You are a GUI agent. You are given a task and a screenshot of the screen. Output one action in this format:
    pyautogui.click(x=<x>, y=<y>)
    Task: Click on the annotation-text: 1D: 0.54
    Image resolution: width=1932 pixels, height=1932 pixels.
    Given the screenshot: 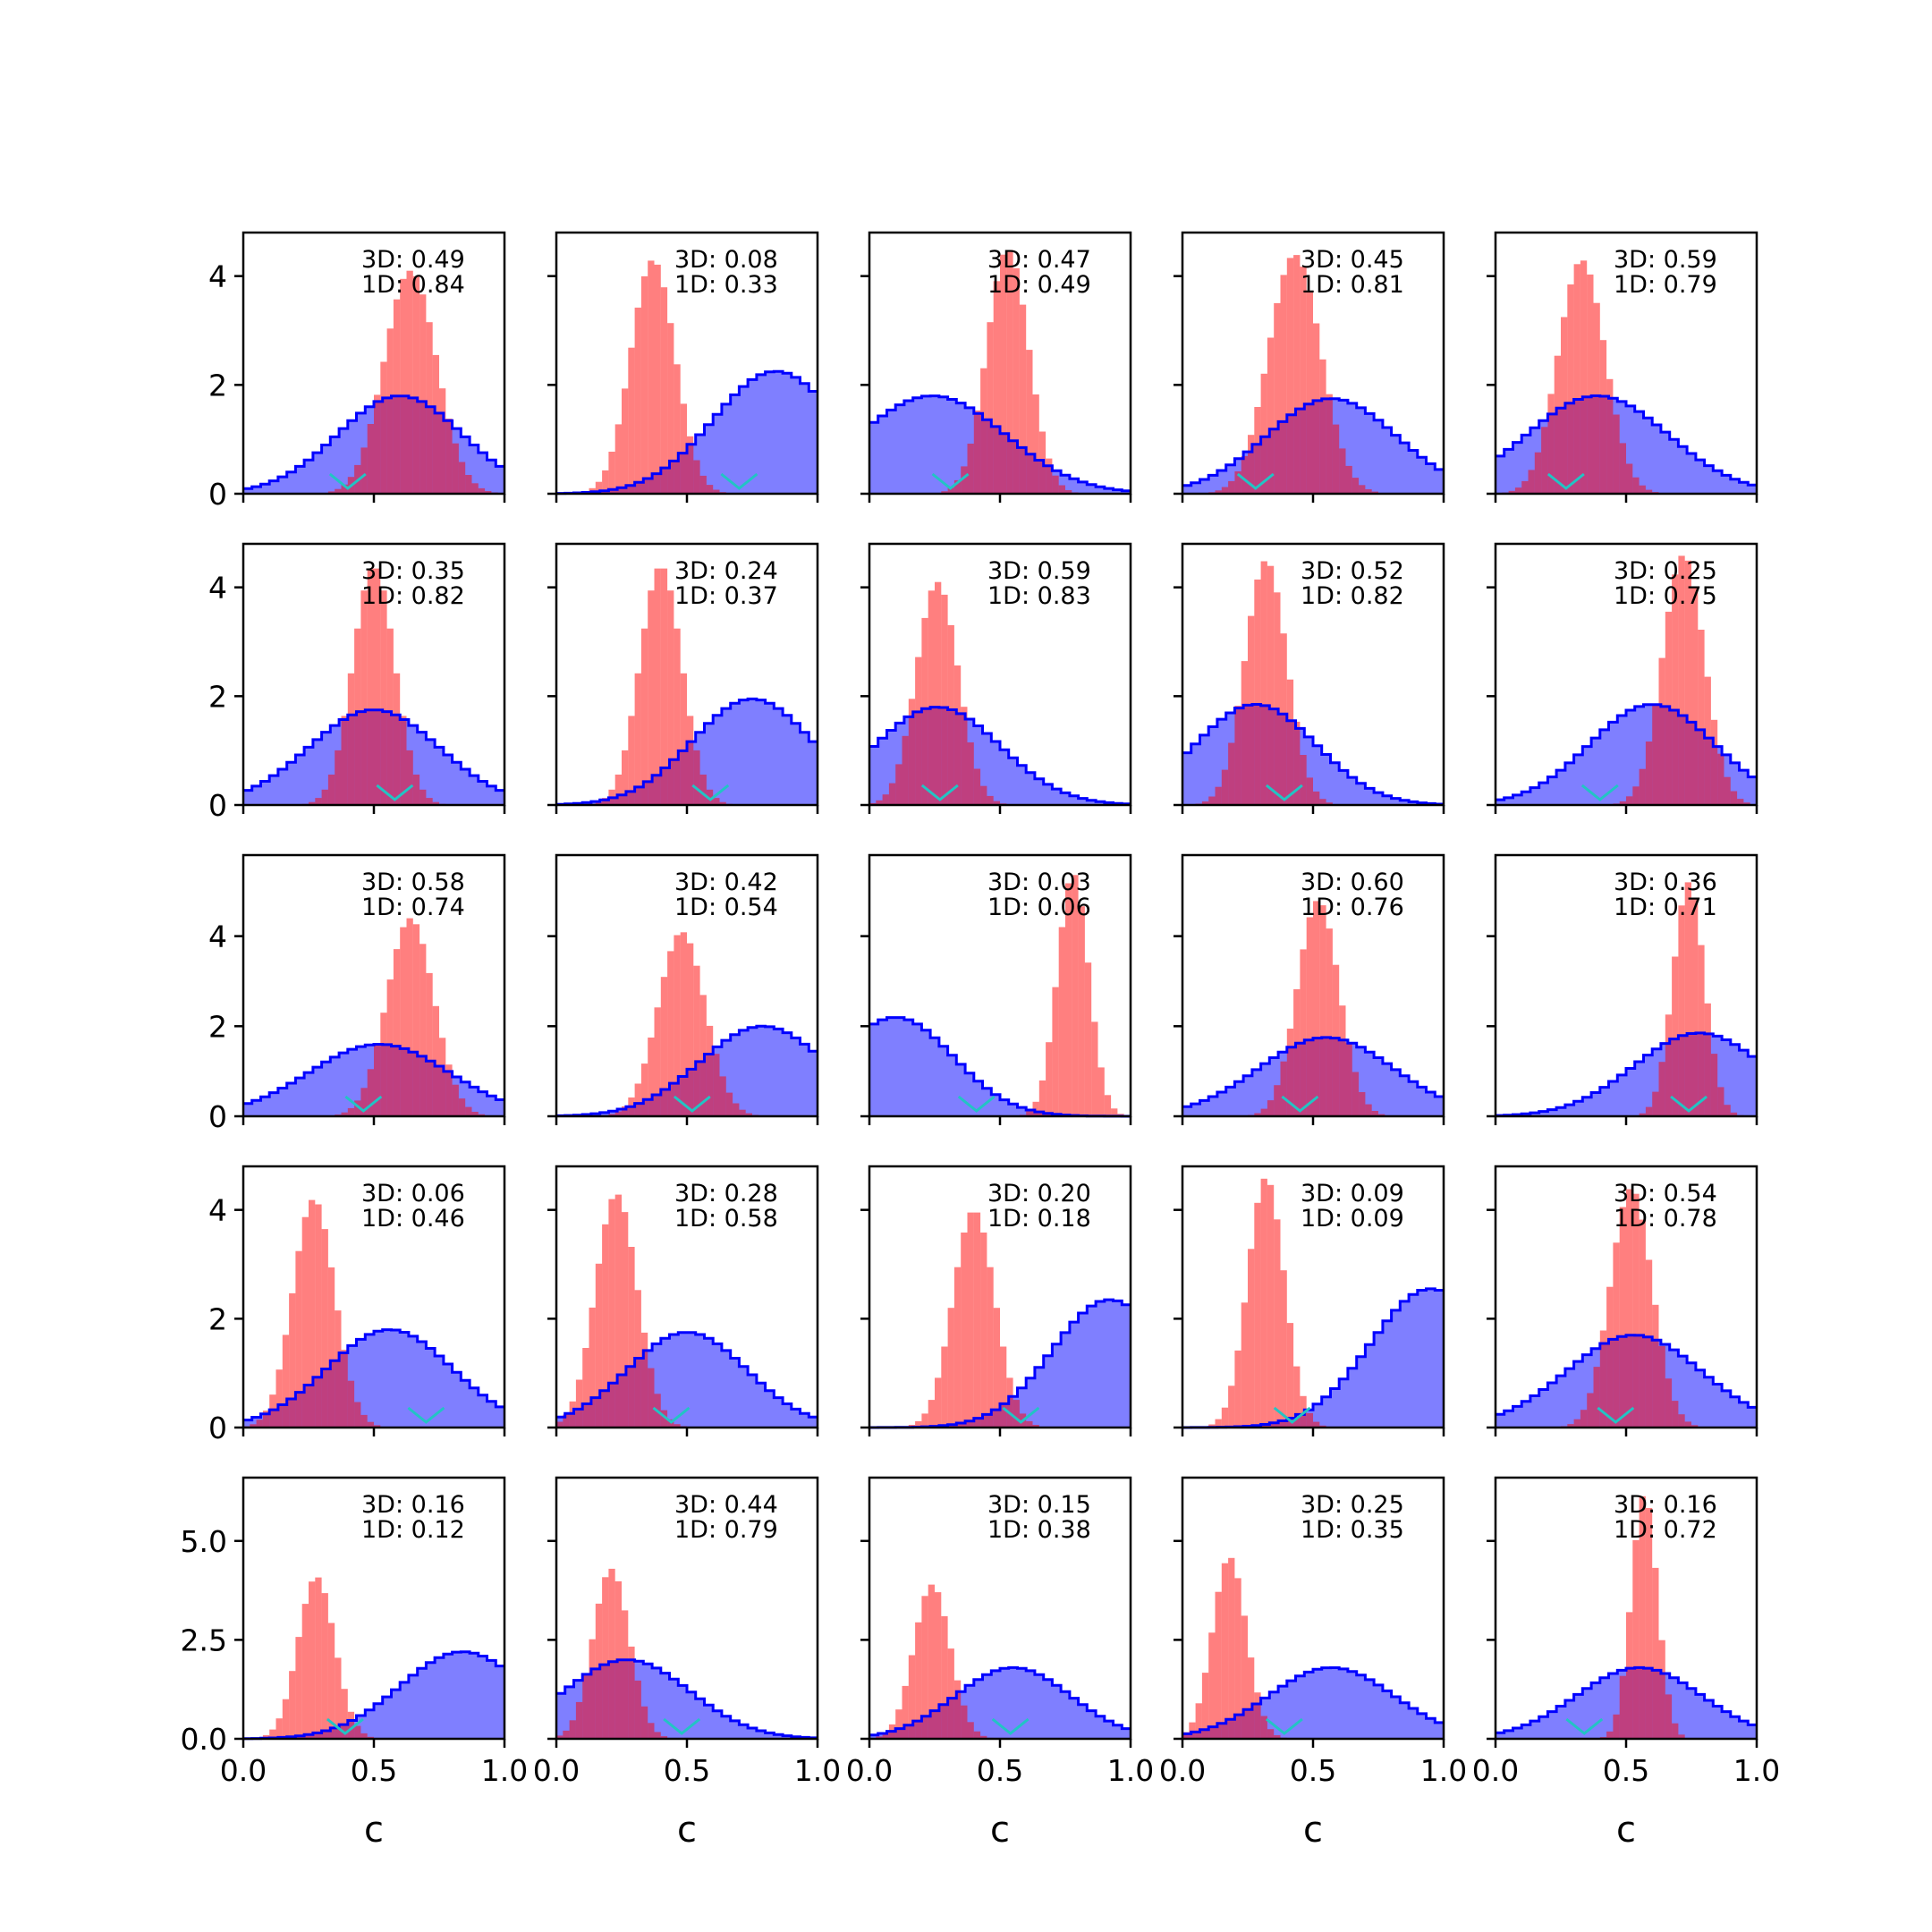 What is the action you would take?
    pyautogui.click(x=726, y=907)
    